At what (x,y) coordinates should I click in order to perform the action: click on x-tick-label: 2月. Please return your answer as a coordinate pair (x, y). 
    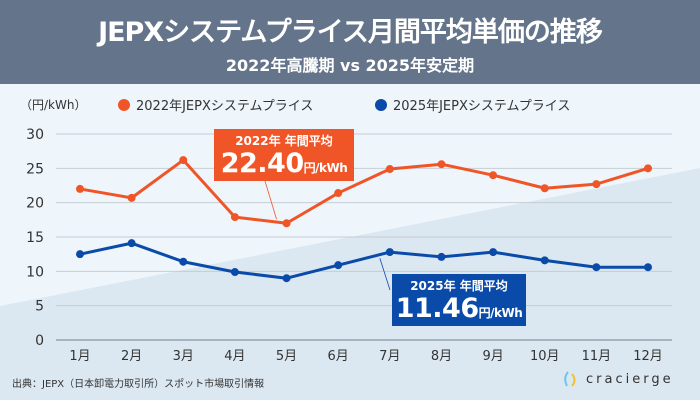
    Looking at the image, I should click on (131, 356).